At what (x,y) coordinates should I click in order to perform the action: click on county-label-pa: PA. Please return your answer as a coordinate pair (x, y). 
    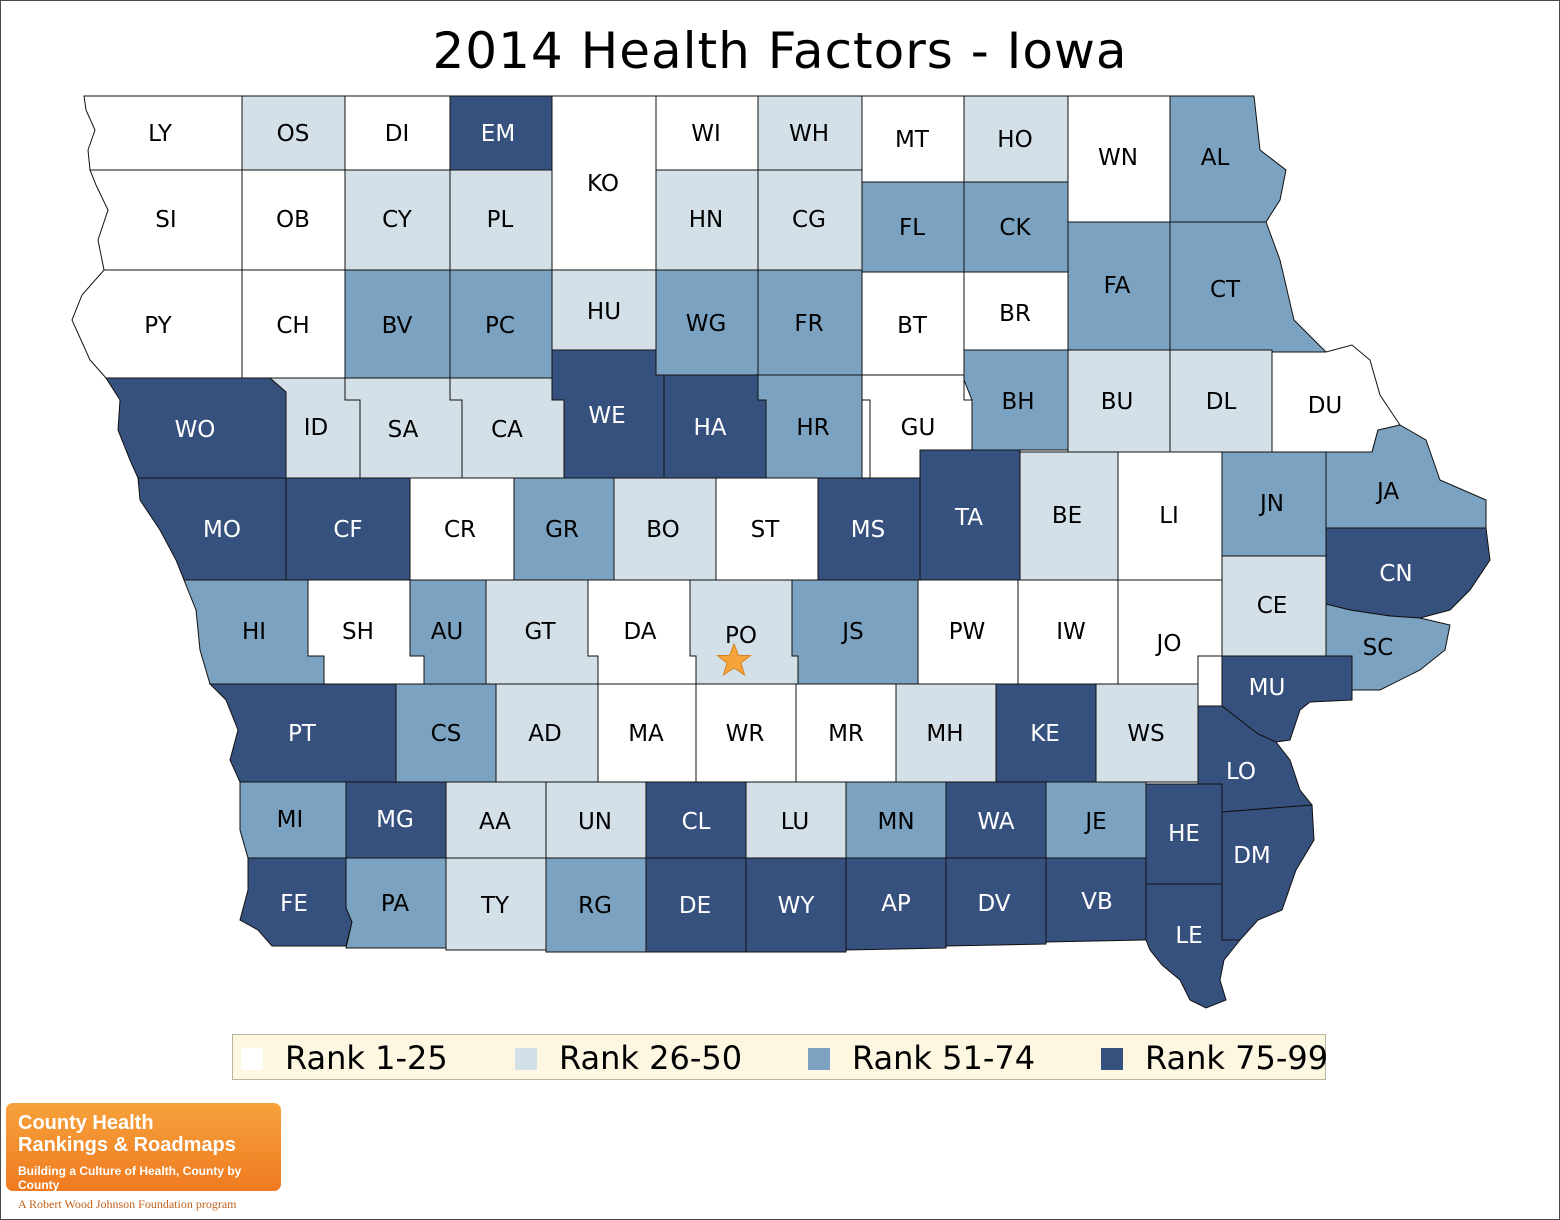
    Looking at the image, I should click on (395, 904).